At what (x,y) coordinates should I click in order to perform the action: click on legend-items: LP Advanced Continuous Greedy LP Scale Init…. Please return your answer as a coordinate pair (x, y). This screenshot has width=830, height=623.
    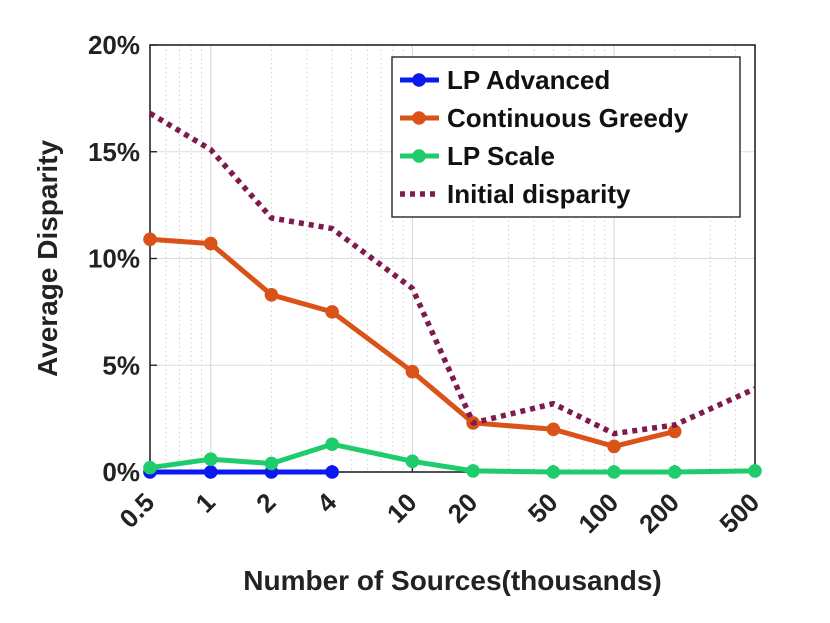
    Looking at the image, I should click on (544, 137).